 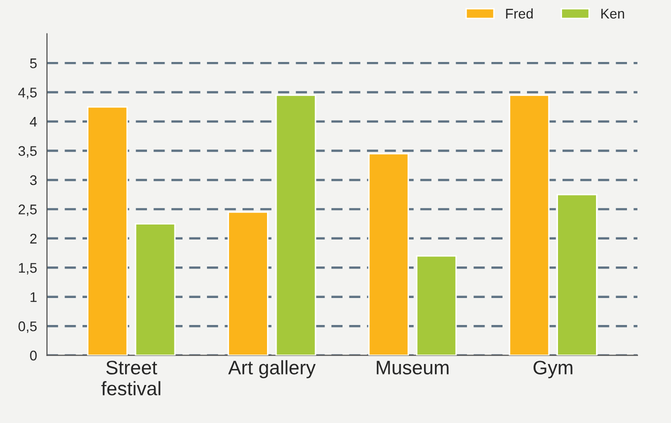 I want to click on y-tick-label: 2, so click(x=33, y=239).